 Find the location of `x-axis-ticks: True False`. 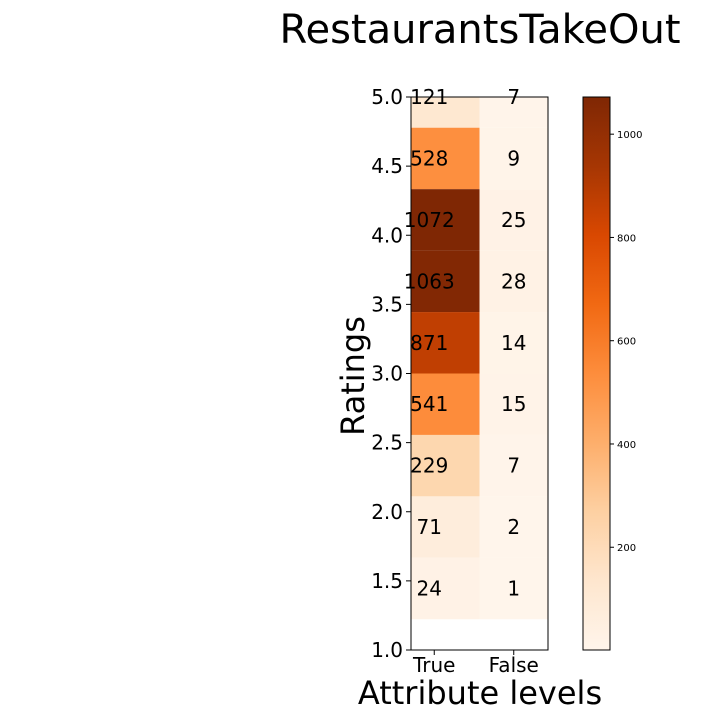

x-axis-ticks: True False is located at coordinates (475, 663).